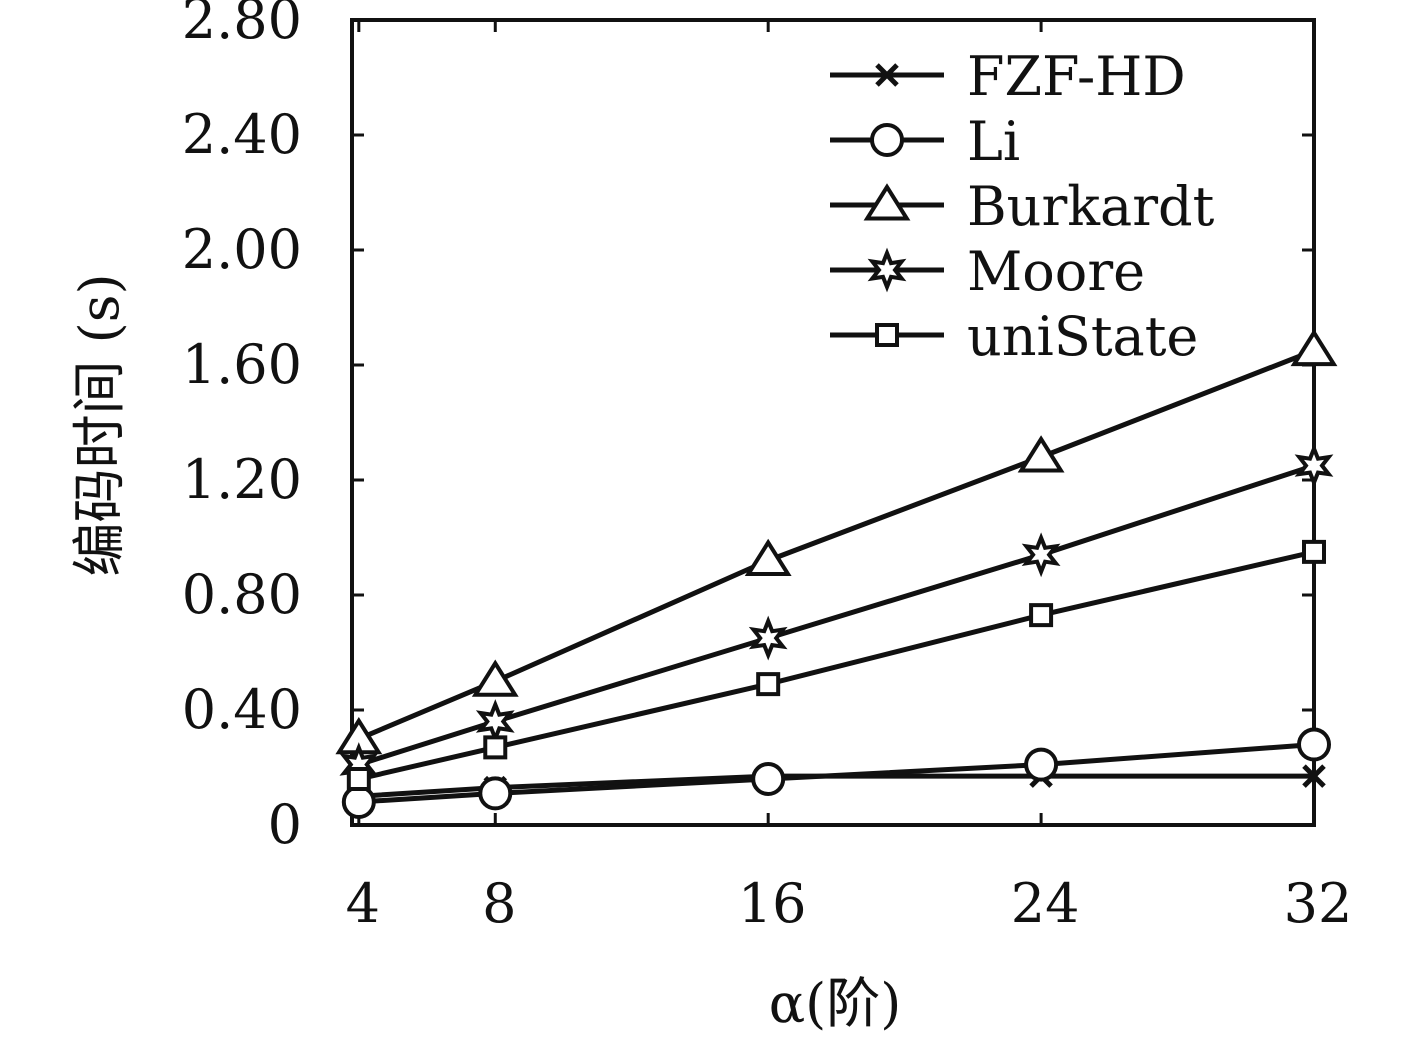 Image resolution: width=1417 pixels, height=1049 pixels. What do you see at coordinates (242, 249) in the screenshot?
I see `y-tick-label: 2.00` at bounding box center [242, 249].